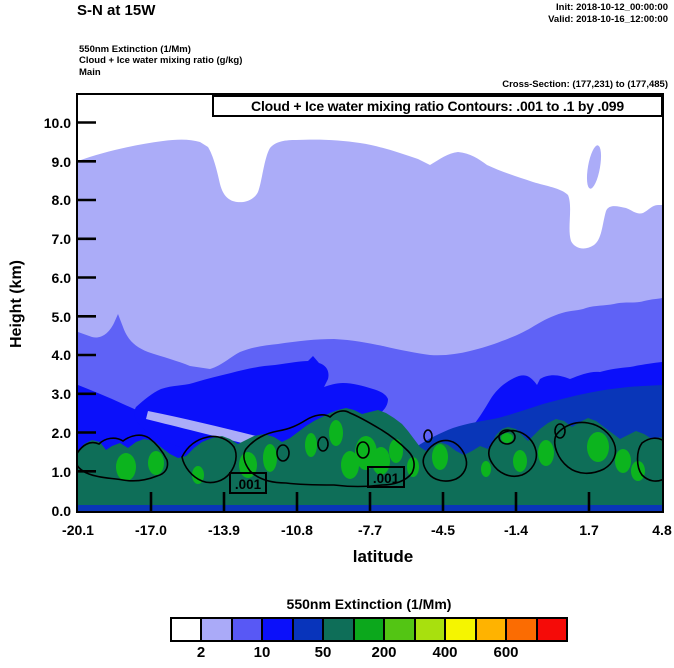  I want to click on y-tick-label: 9.0, so click(61, 162).